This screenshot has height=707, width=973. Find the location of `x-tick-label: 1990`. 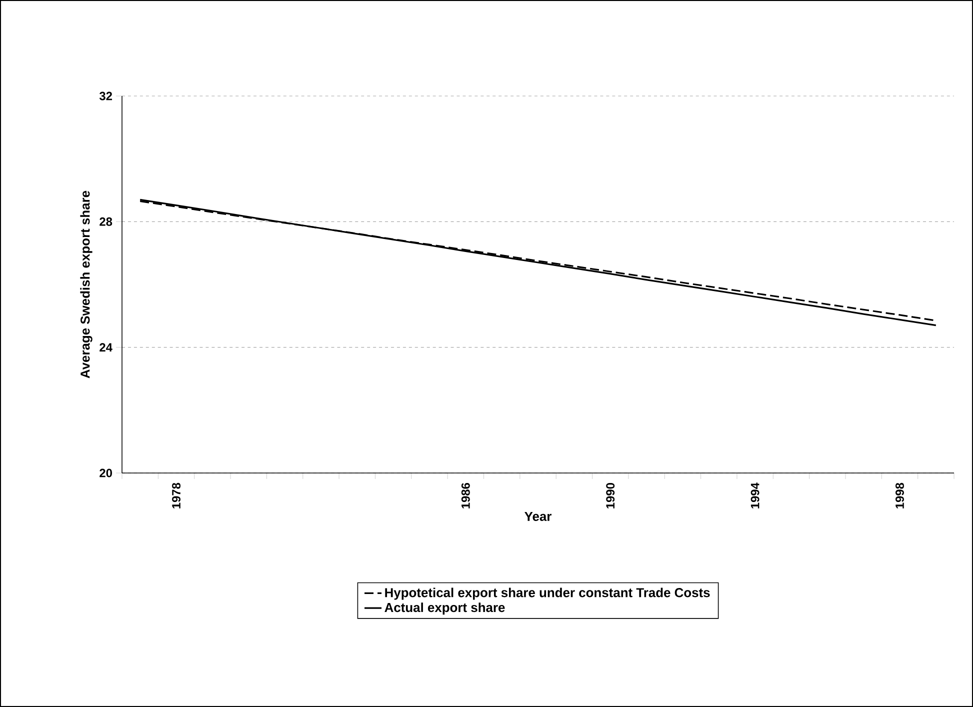

x-tick-label: 1990 is located at coordinates (610, 495).